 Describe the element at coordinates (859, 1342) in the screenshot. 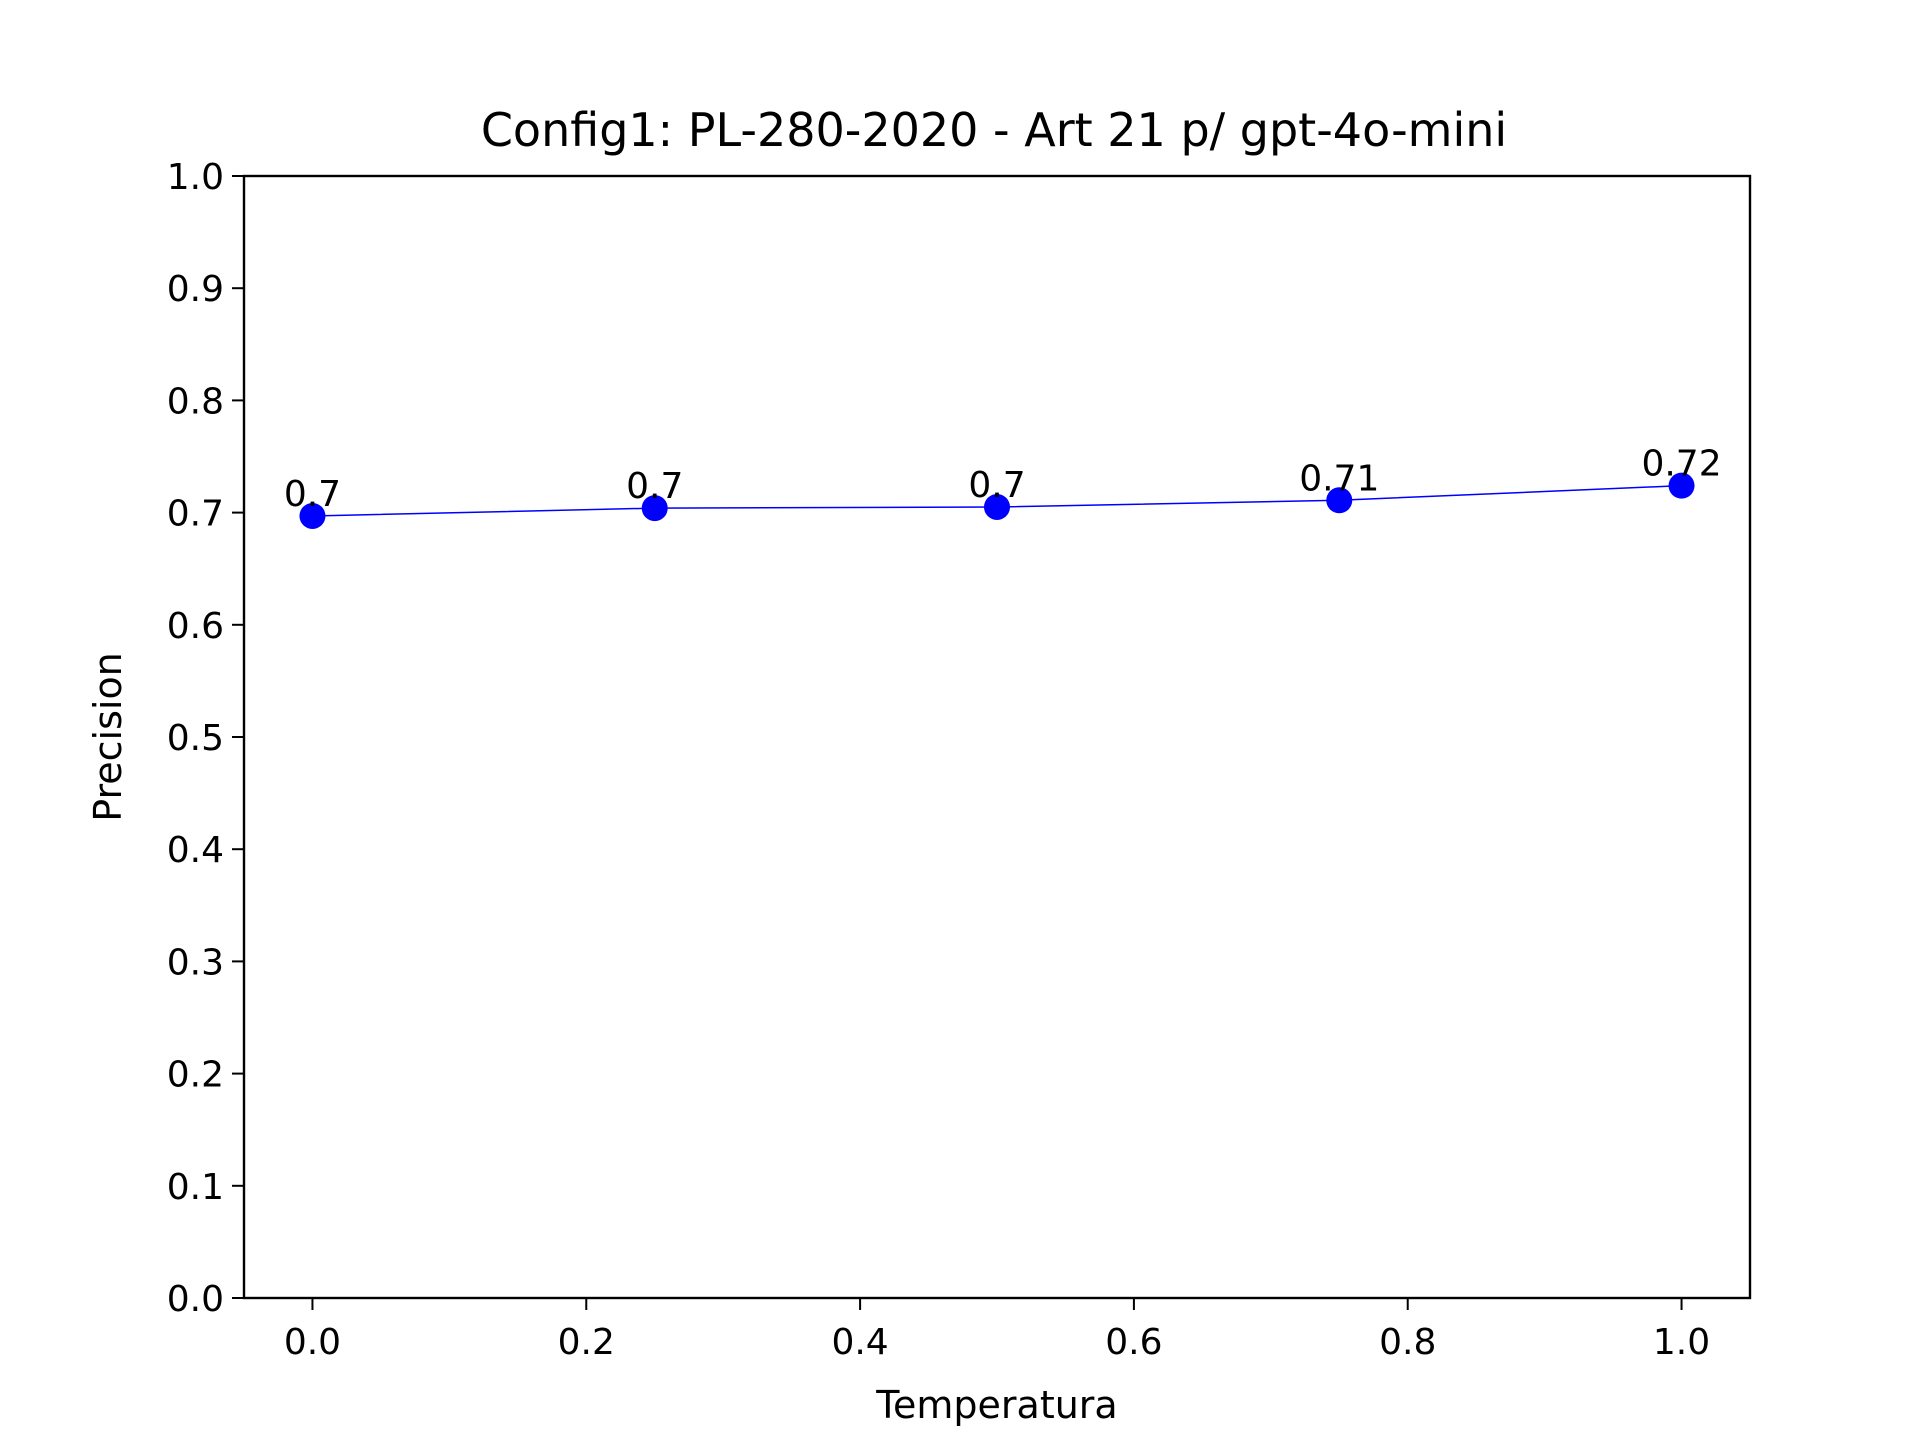

I see `x-tick-label: 0.4` at that location.